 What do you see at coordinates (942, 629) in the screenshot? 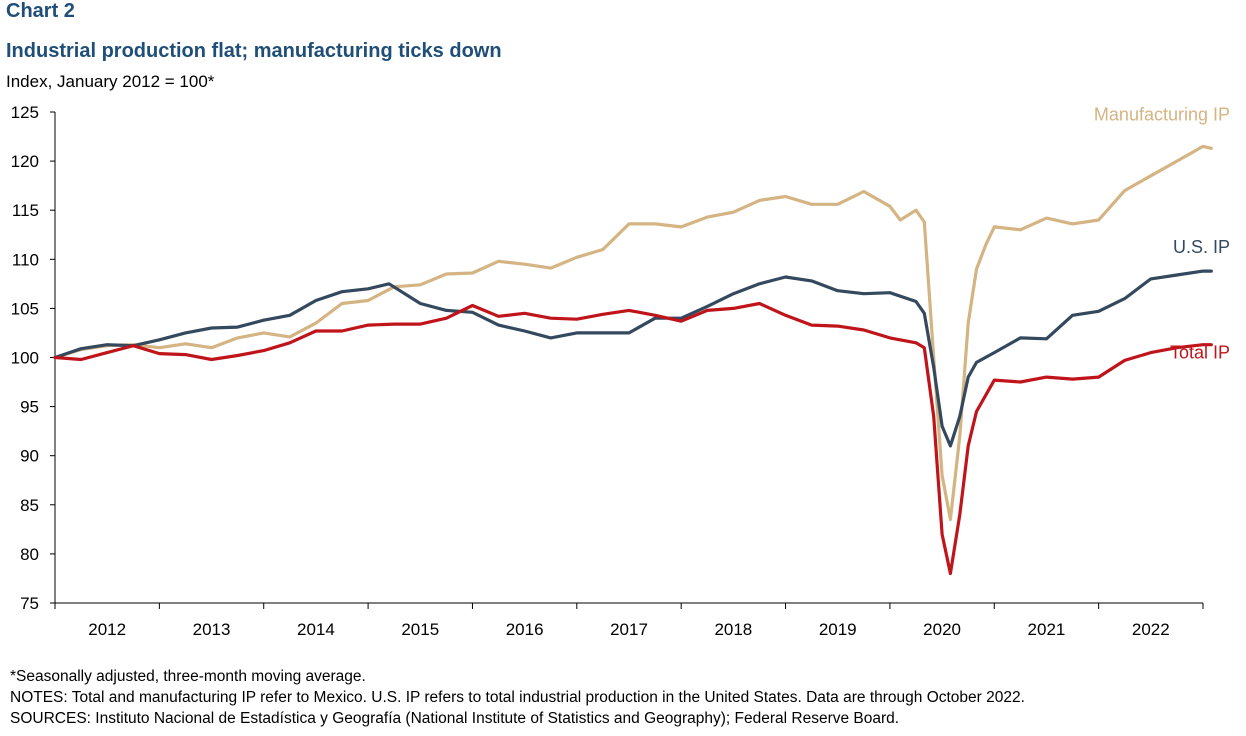
I see `x-tick-label: 2020` at bounding box center [942, 629].